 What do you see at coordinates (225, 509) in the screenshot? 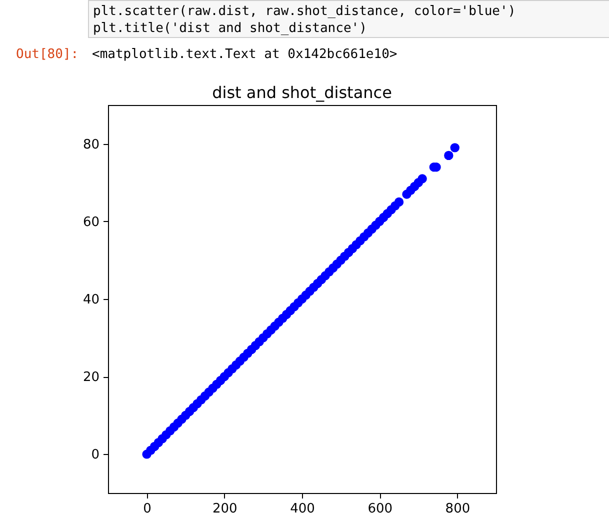
I see `x-tick-label: 200` at bounding box center [225, 509].